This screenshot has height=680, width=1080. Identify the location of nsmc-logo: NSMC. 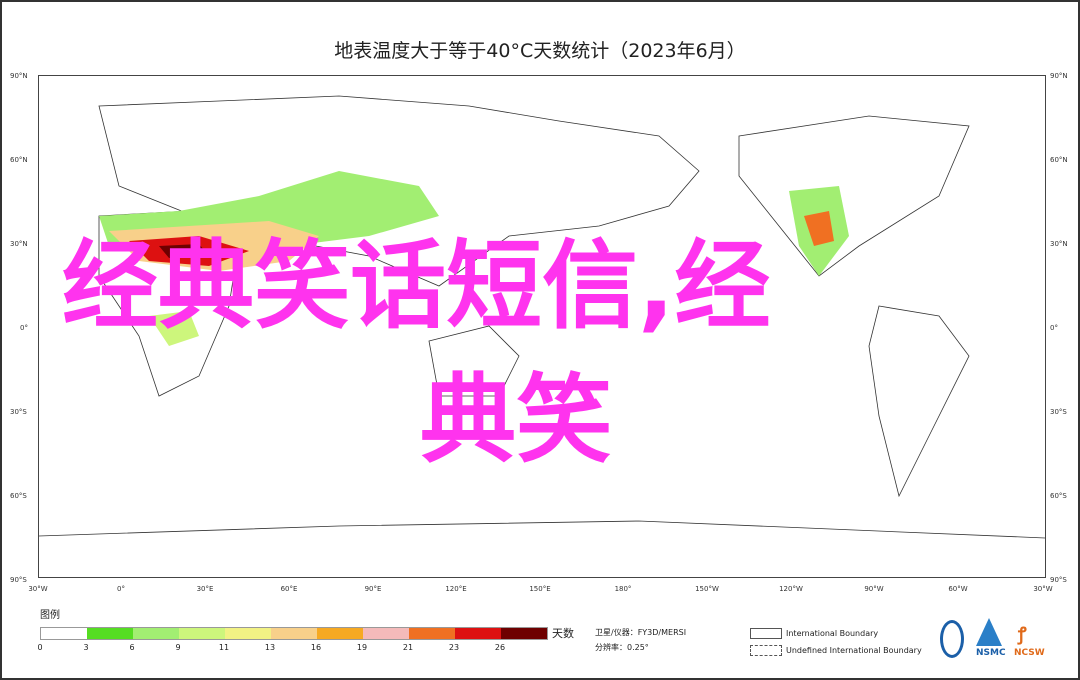
(991, 653).